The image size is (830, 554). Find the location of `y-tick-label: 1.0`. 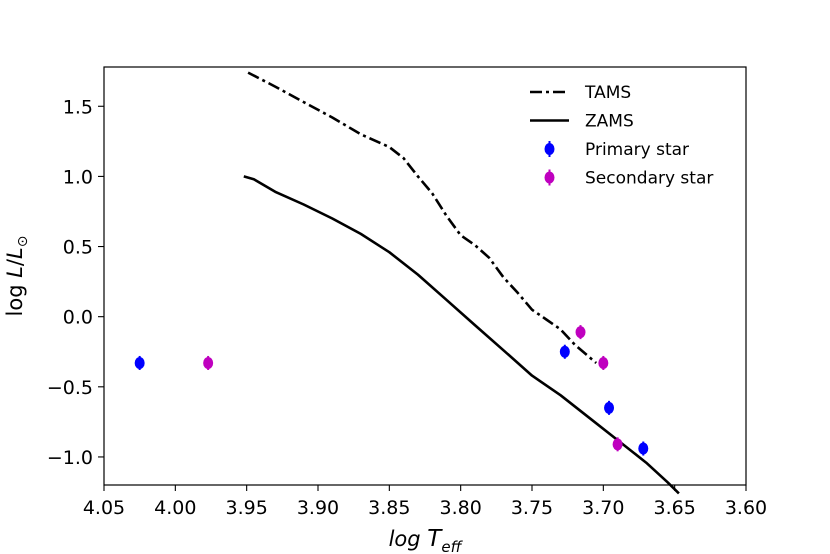

y-tick-label: 1.0 is located at coordinates (78, 177).